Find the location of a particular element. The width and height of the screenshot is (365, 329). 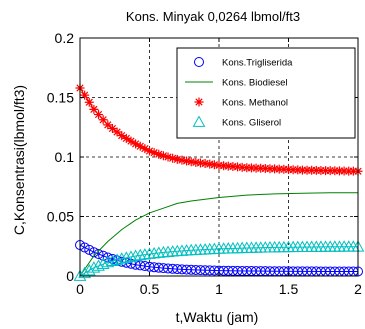

legend-label: Kons. Gliserol is located at coordinates (251, 123).